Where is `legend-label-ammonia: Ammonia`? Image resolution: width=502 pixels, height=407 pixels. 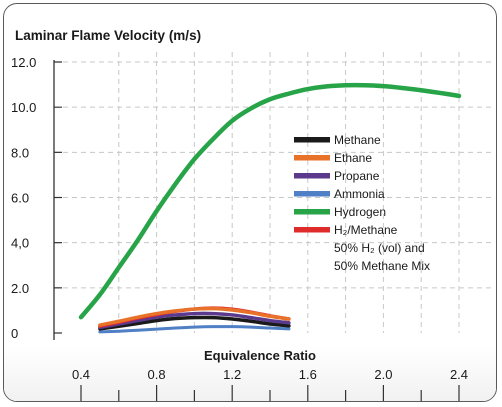 legend-label-ammonia: Ammonia is located at coordinates (359, 194).